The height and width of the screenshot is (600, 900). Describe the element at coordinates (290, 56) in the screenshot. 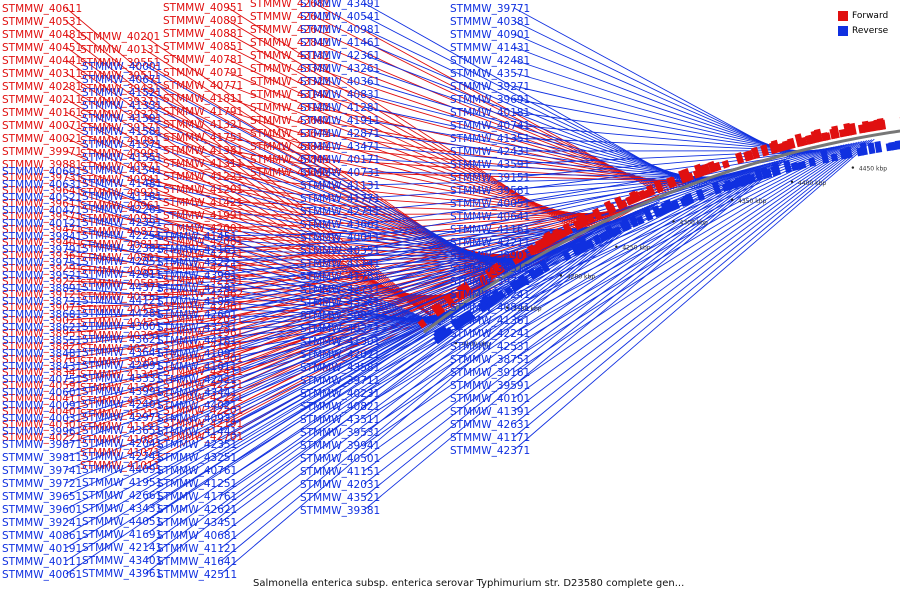

I see `forward-gene-label: STMMW_43131` at that location.